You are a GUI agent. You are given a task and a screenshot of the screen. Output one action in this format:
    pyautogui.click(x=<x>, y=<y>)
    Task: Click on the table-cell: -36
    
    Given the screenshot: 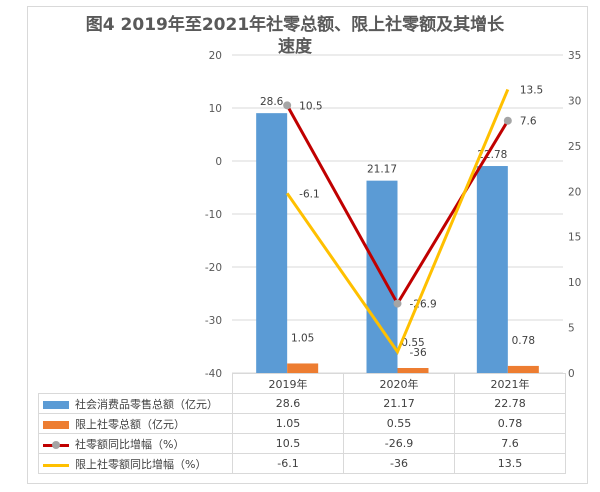 What is the action you would take?
    pyautogui.click(x=399, y=463)
    